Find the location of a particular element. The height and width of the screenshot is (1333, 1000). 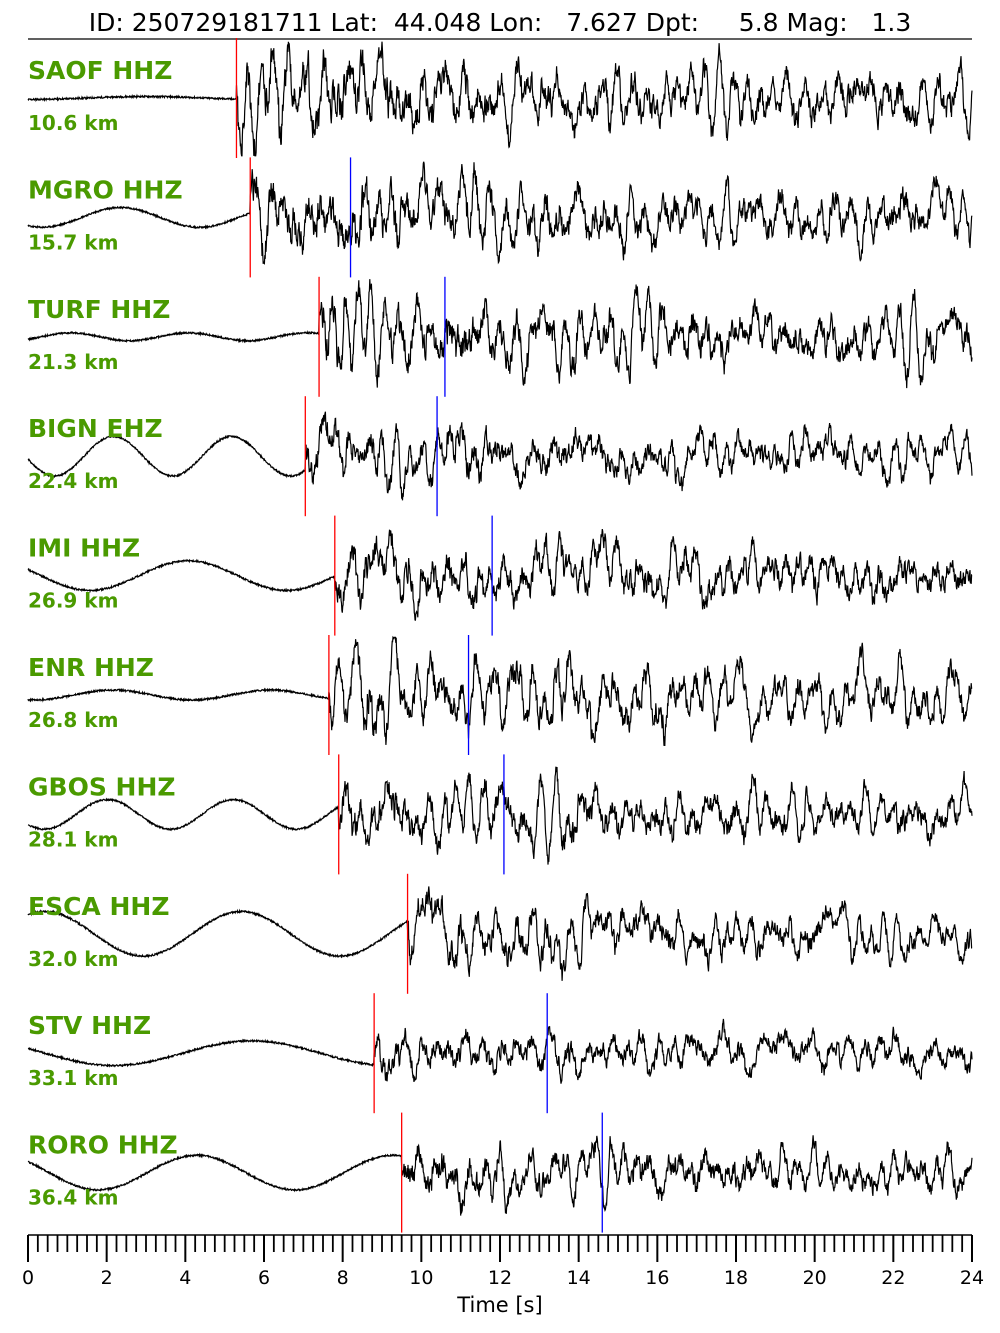

distance-label: 15.7 km is located at coordinates (73, 242).